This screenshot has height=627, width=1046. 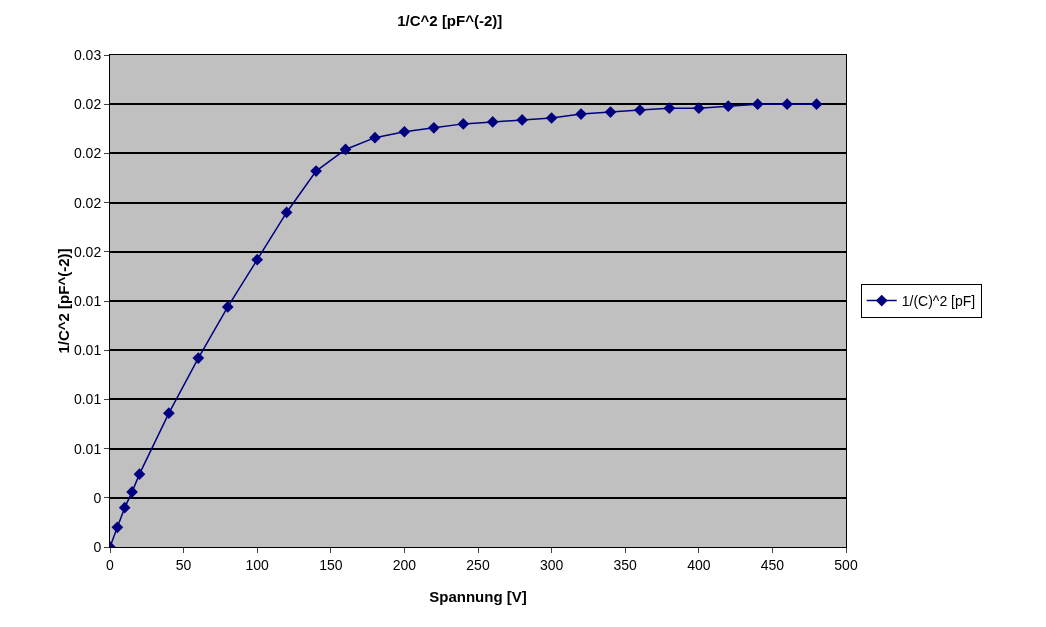 What do you see at coordinates (846, 564) in the screenshot?
I see `x-tick-label: 500` at bounding box center [846, 564].